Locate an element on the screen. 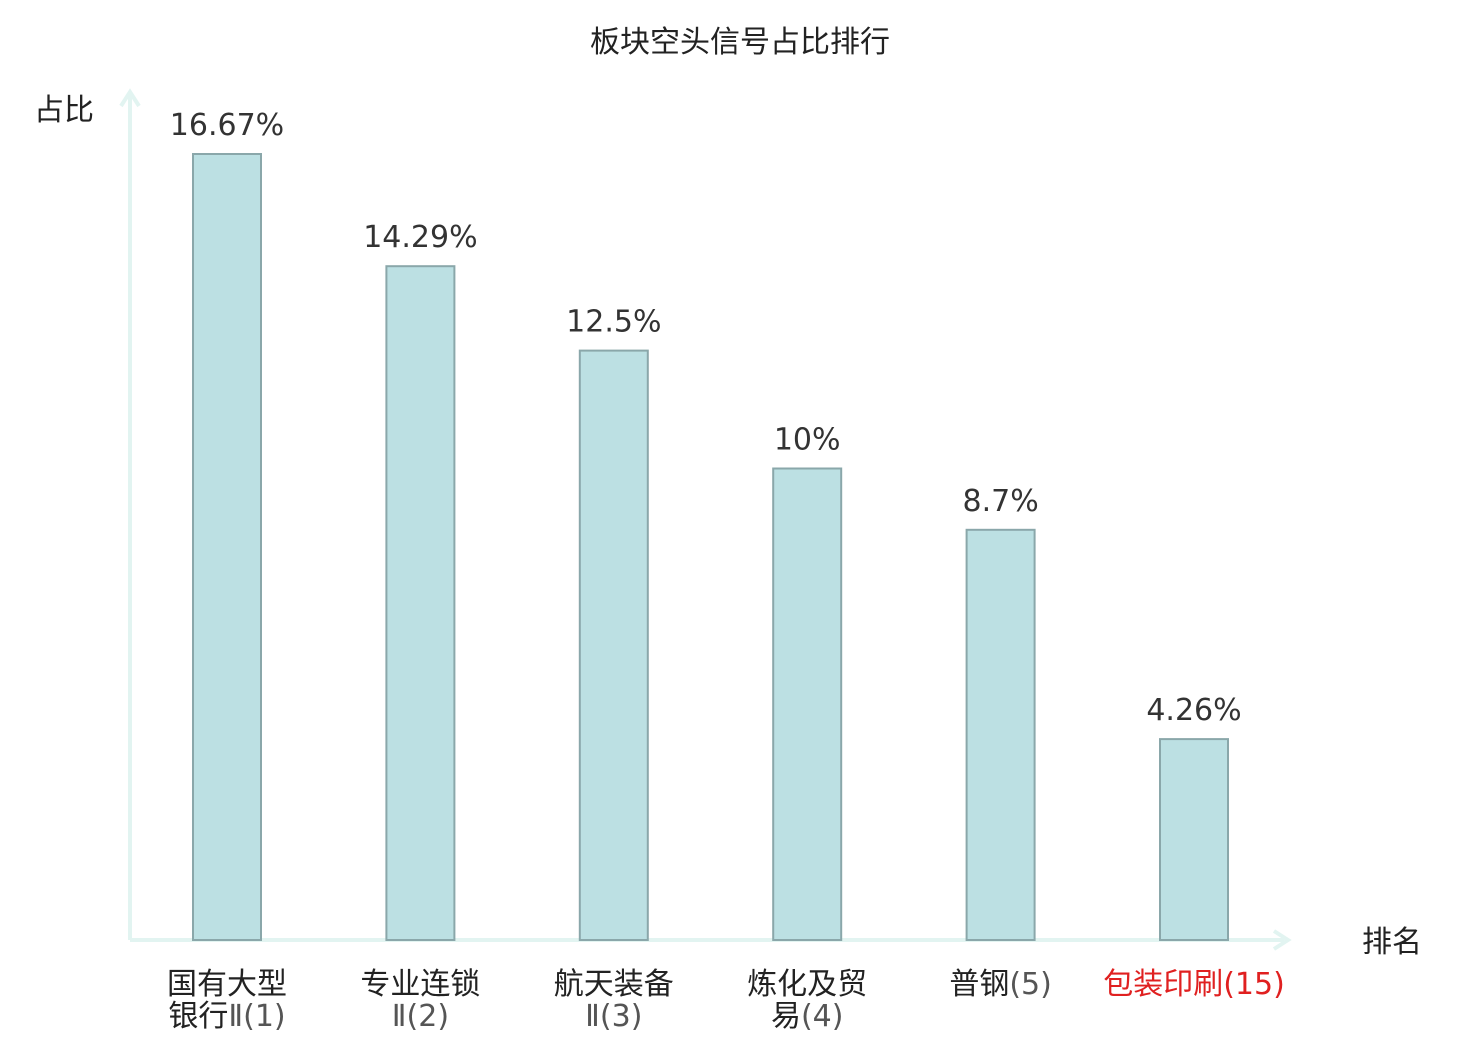 The image size is (1480, 1040). x-axis-arrow is located at coordinates (1282, 940).